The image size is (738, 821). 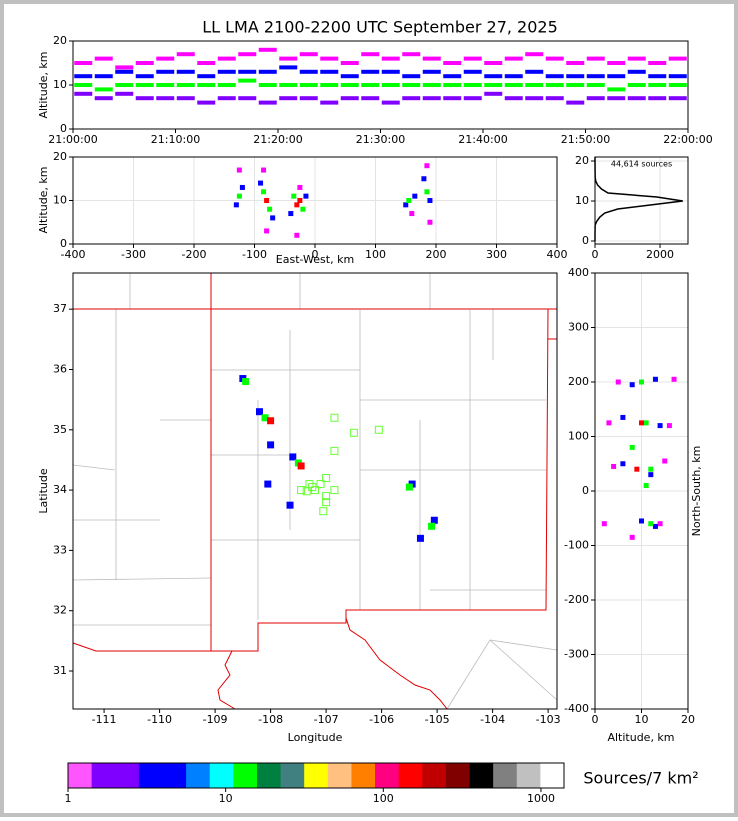 What do you see at coordinates (68, 798) in the screenshot?
I see `tick-label: 1` at bounding box center [68, 798].